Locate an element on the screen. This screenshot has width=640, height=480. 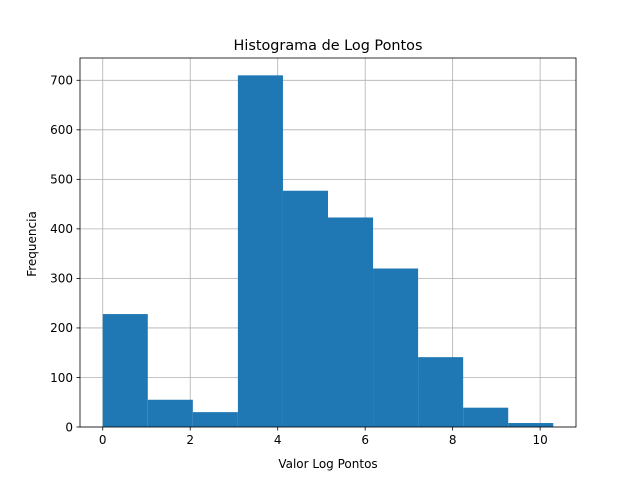
chart-title: Histograma de Log Pontos is located at coordinates (328, 46).